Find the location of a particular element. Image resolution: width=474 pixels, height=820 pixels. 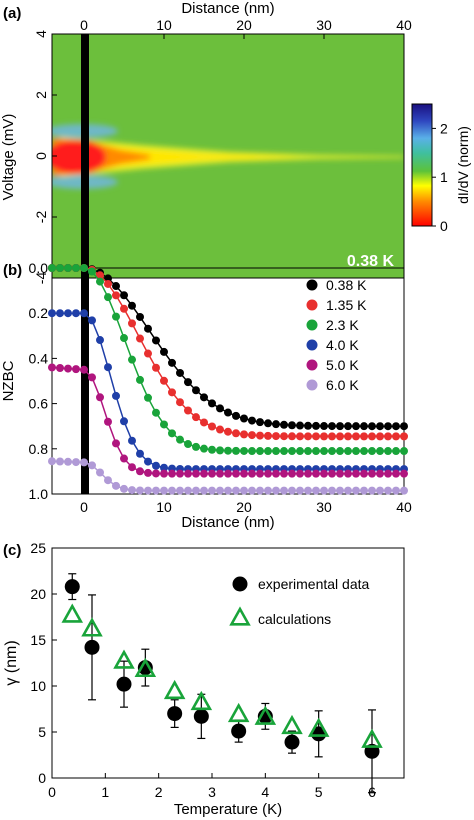

b-legend-label: 2.3 K is located at coordinates (342, 325).